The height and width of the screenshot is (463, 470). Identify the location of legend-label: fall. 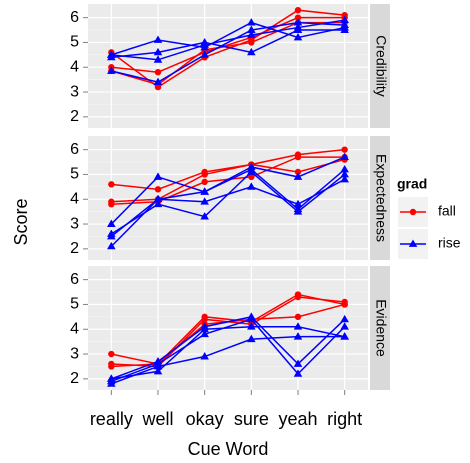
(447, 211).